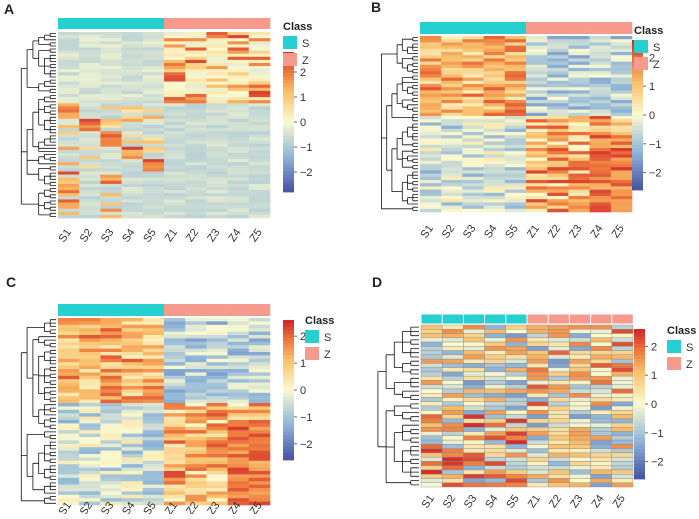 Image resolution: width=699 pixels, height=519 pixels. I want to click on panel-a-legend-swatch, so click(290, 42).